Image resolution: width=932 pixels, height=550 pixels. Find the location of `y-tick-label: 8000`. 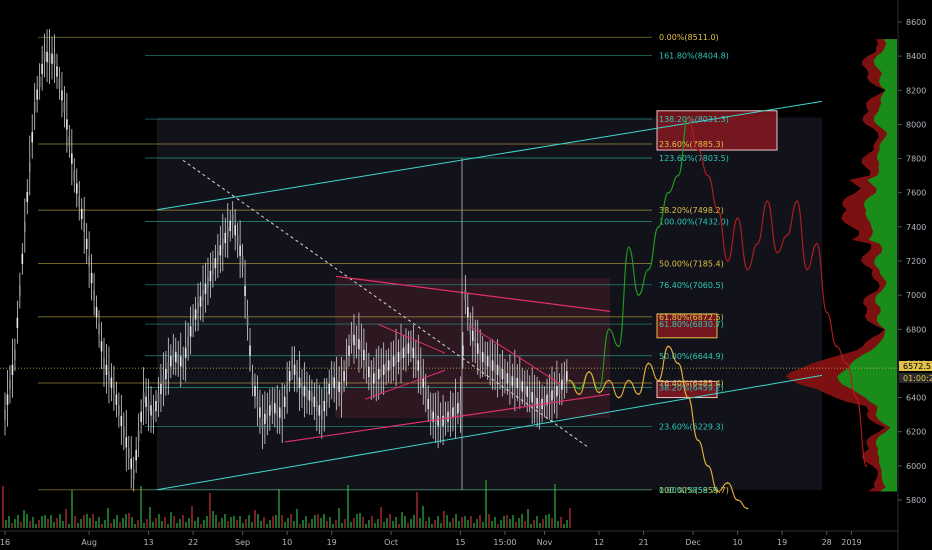

y-tick-label: 8000 is located at coordinates (916, 124).